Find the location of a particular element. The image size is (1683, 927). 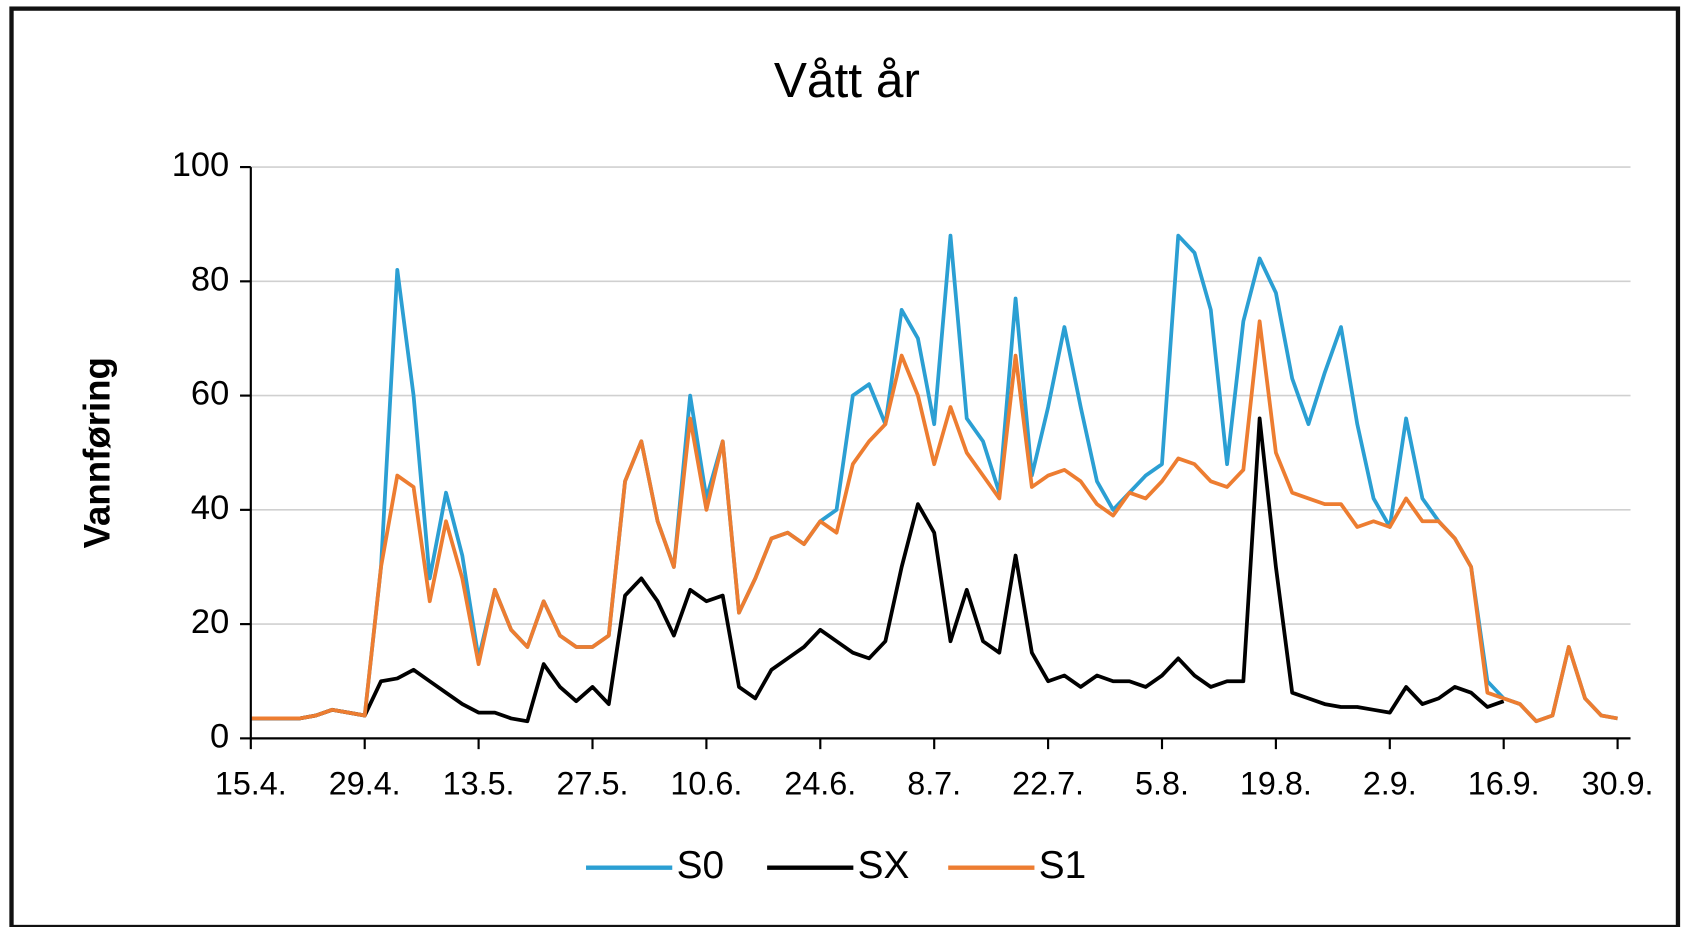

x-tick-label: 16.9. is located at coordinates (1504, 783).